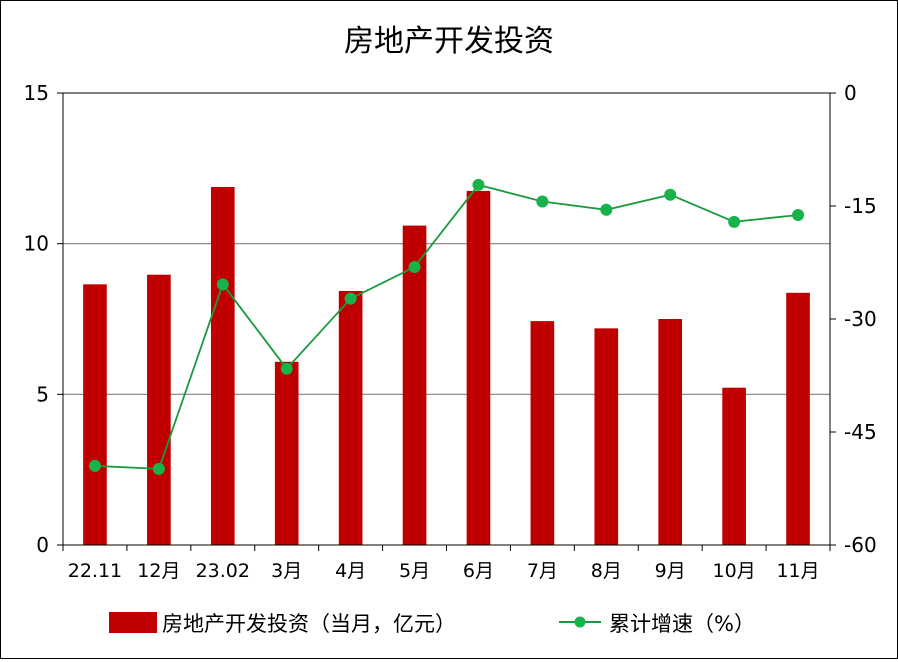  Describe the element at coordinates (36, 93) in the screenshot. I see `left-axis-tick-label: 15` at that location.